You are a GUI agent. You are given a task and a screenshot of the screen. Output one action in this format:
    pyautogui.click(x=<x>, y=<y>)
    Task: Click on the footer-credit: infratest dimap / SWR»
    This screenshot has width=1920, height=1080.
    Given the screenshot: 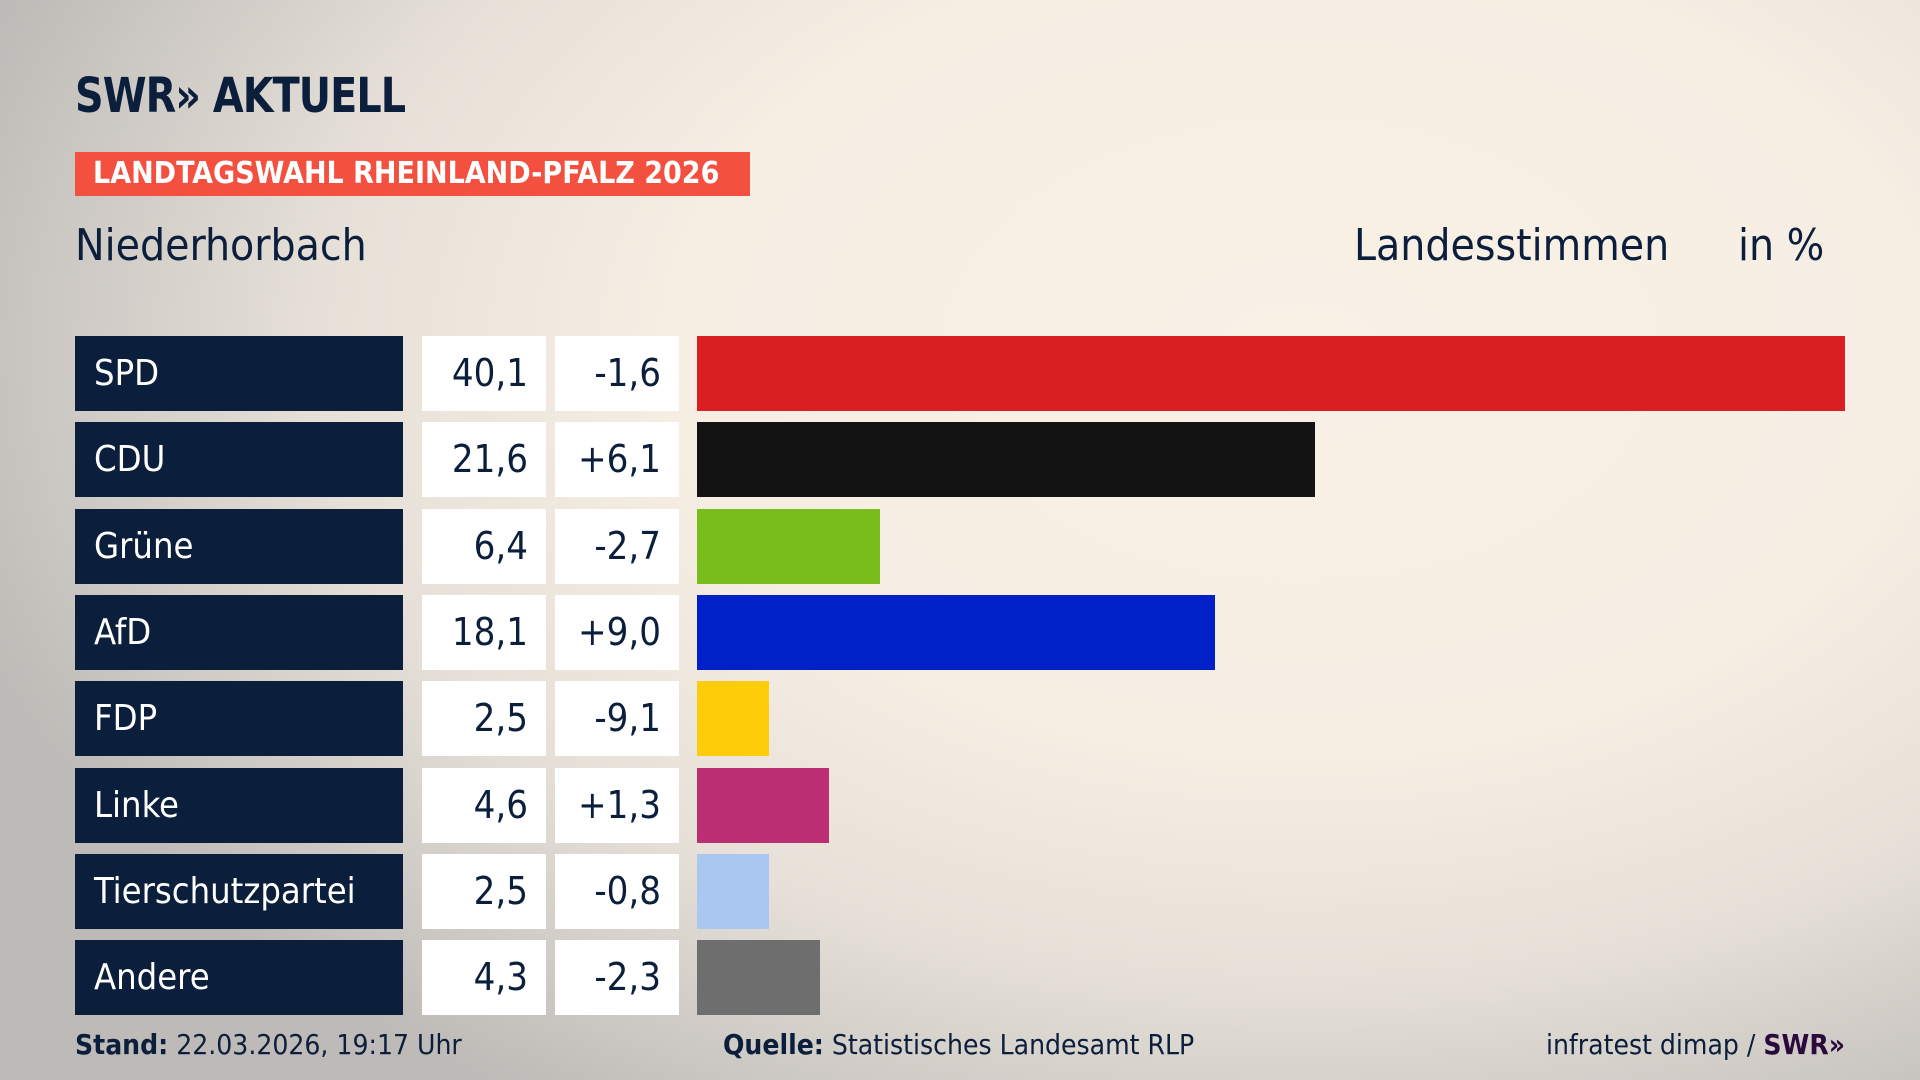 What is the action you would take?
    pyautogui.click(x=1695, y=1044)
    